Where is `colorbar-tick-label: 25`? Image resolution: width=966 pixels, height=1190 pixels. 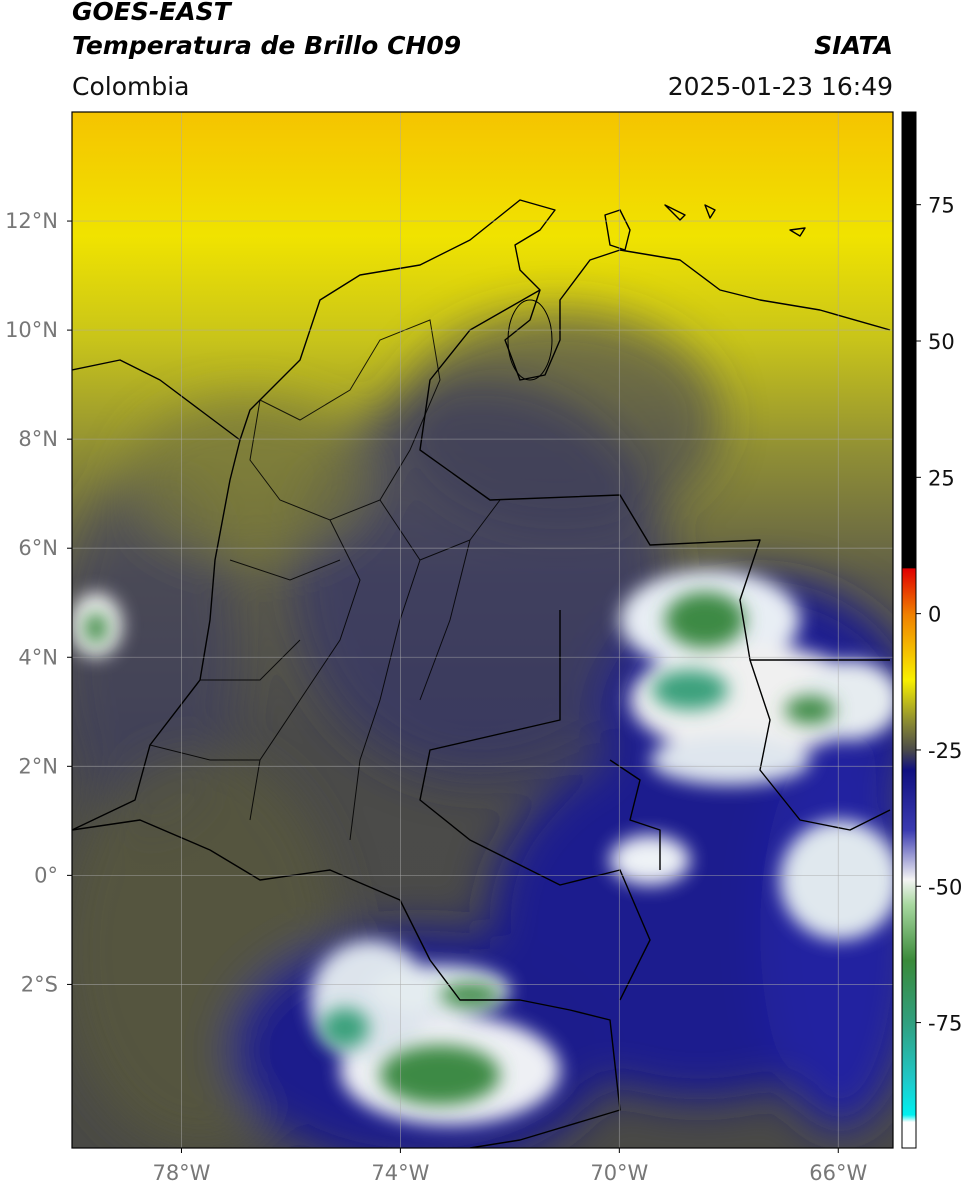
colorbar-tick-label: 25 is located at coordinates (941, 478).